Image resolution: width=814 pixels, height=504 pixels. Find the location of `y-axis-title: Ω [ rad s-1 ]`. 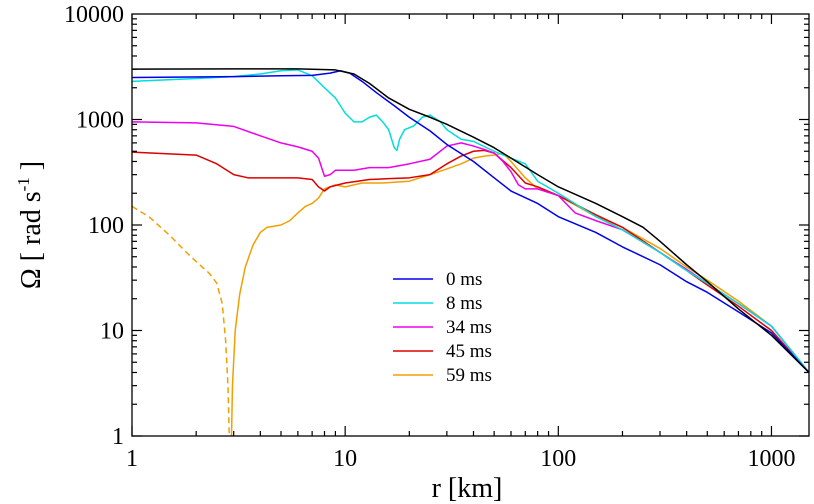

y-axis-title: Ω [ rad s-1 ] is located at coordinates (30, 225).